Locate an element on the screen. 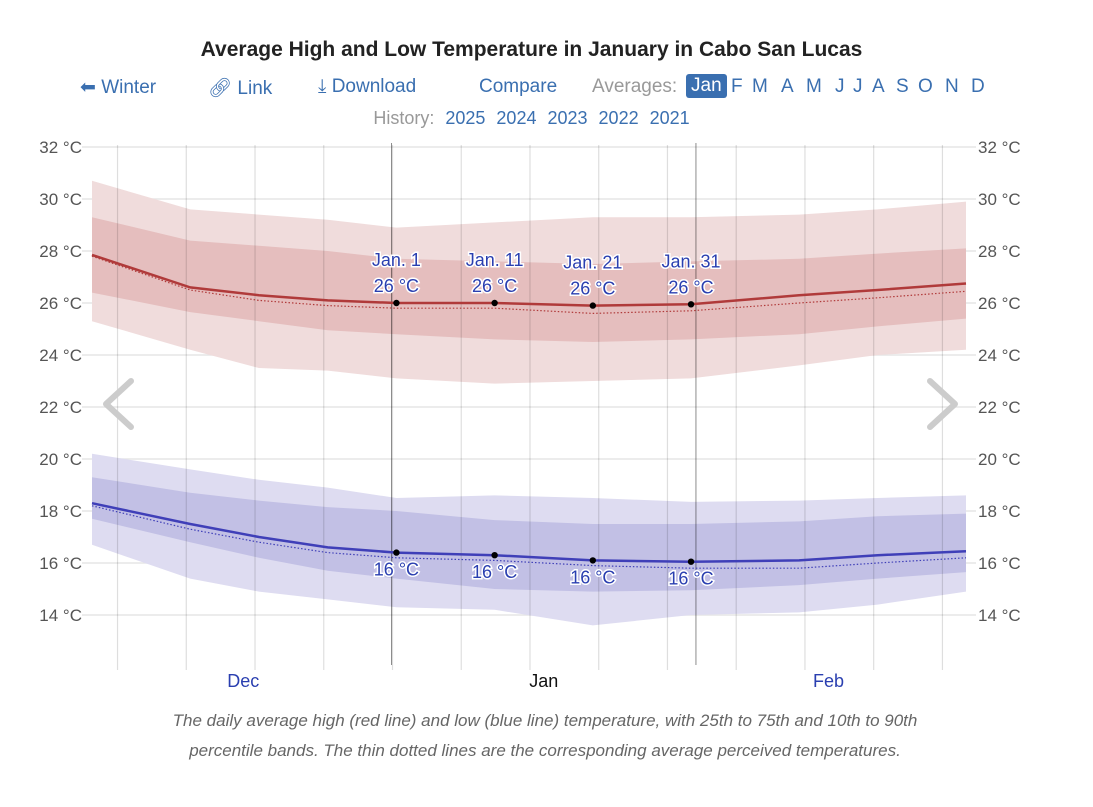 Image resolution: width=1093 pixels, height=807 pixels. month-label: Jan is located at coordinates (543, 681).